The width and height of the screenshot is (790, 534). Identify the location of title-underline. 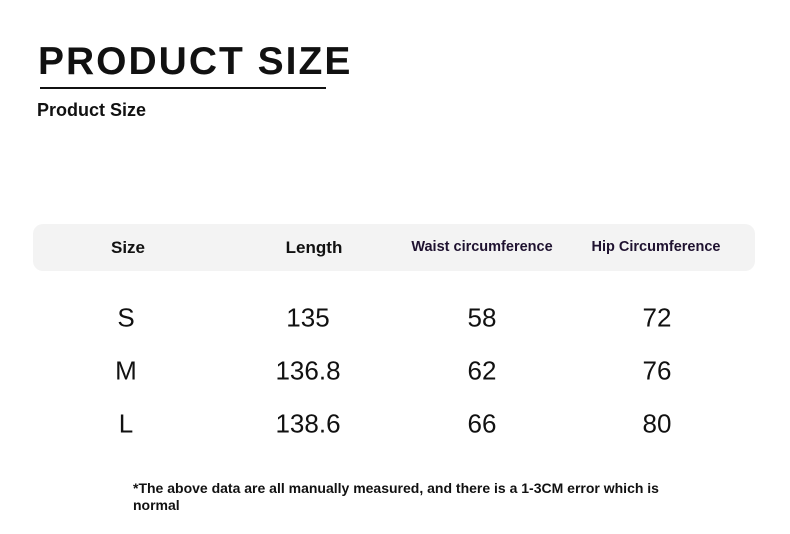
(183, 88).